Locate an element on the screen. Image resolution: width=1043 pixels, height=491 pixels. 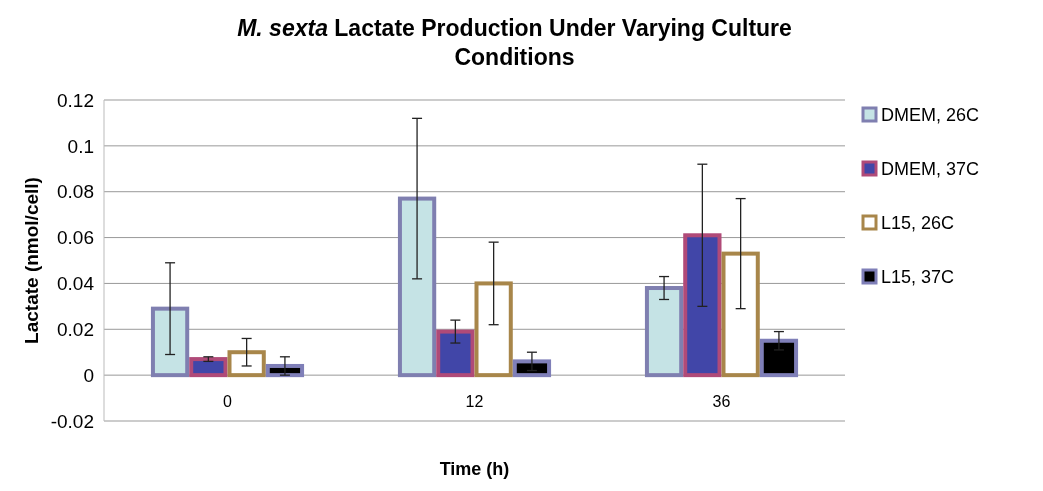
y-tick-label: 0.02 is located at coordinates (75, 329).